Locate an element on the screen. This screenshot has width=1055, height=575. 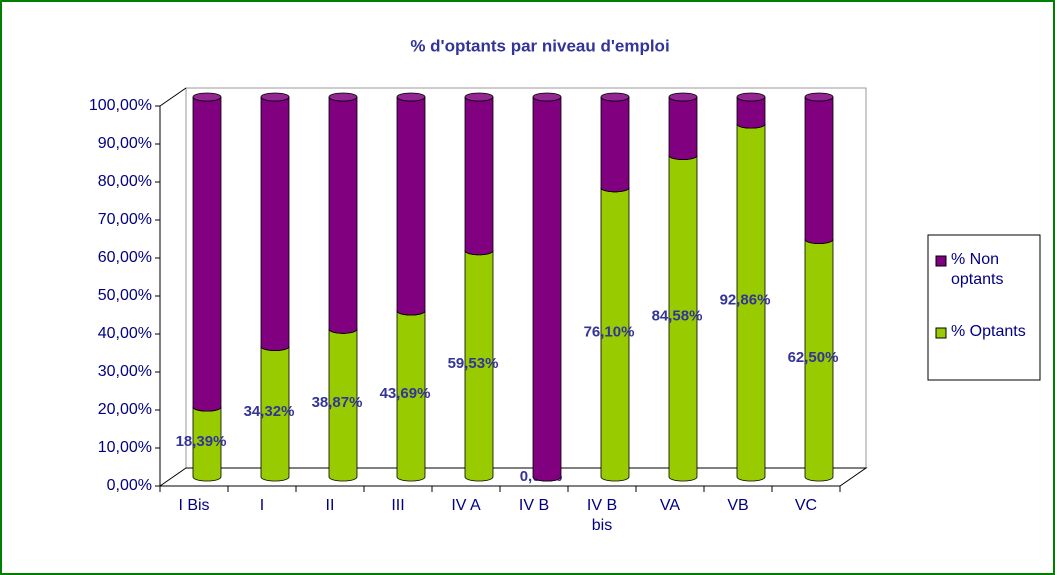
data-label: 84,58% is located at coordinates (677, 315).